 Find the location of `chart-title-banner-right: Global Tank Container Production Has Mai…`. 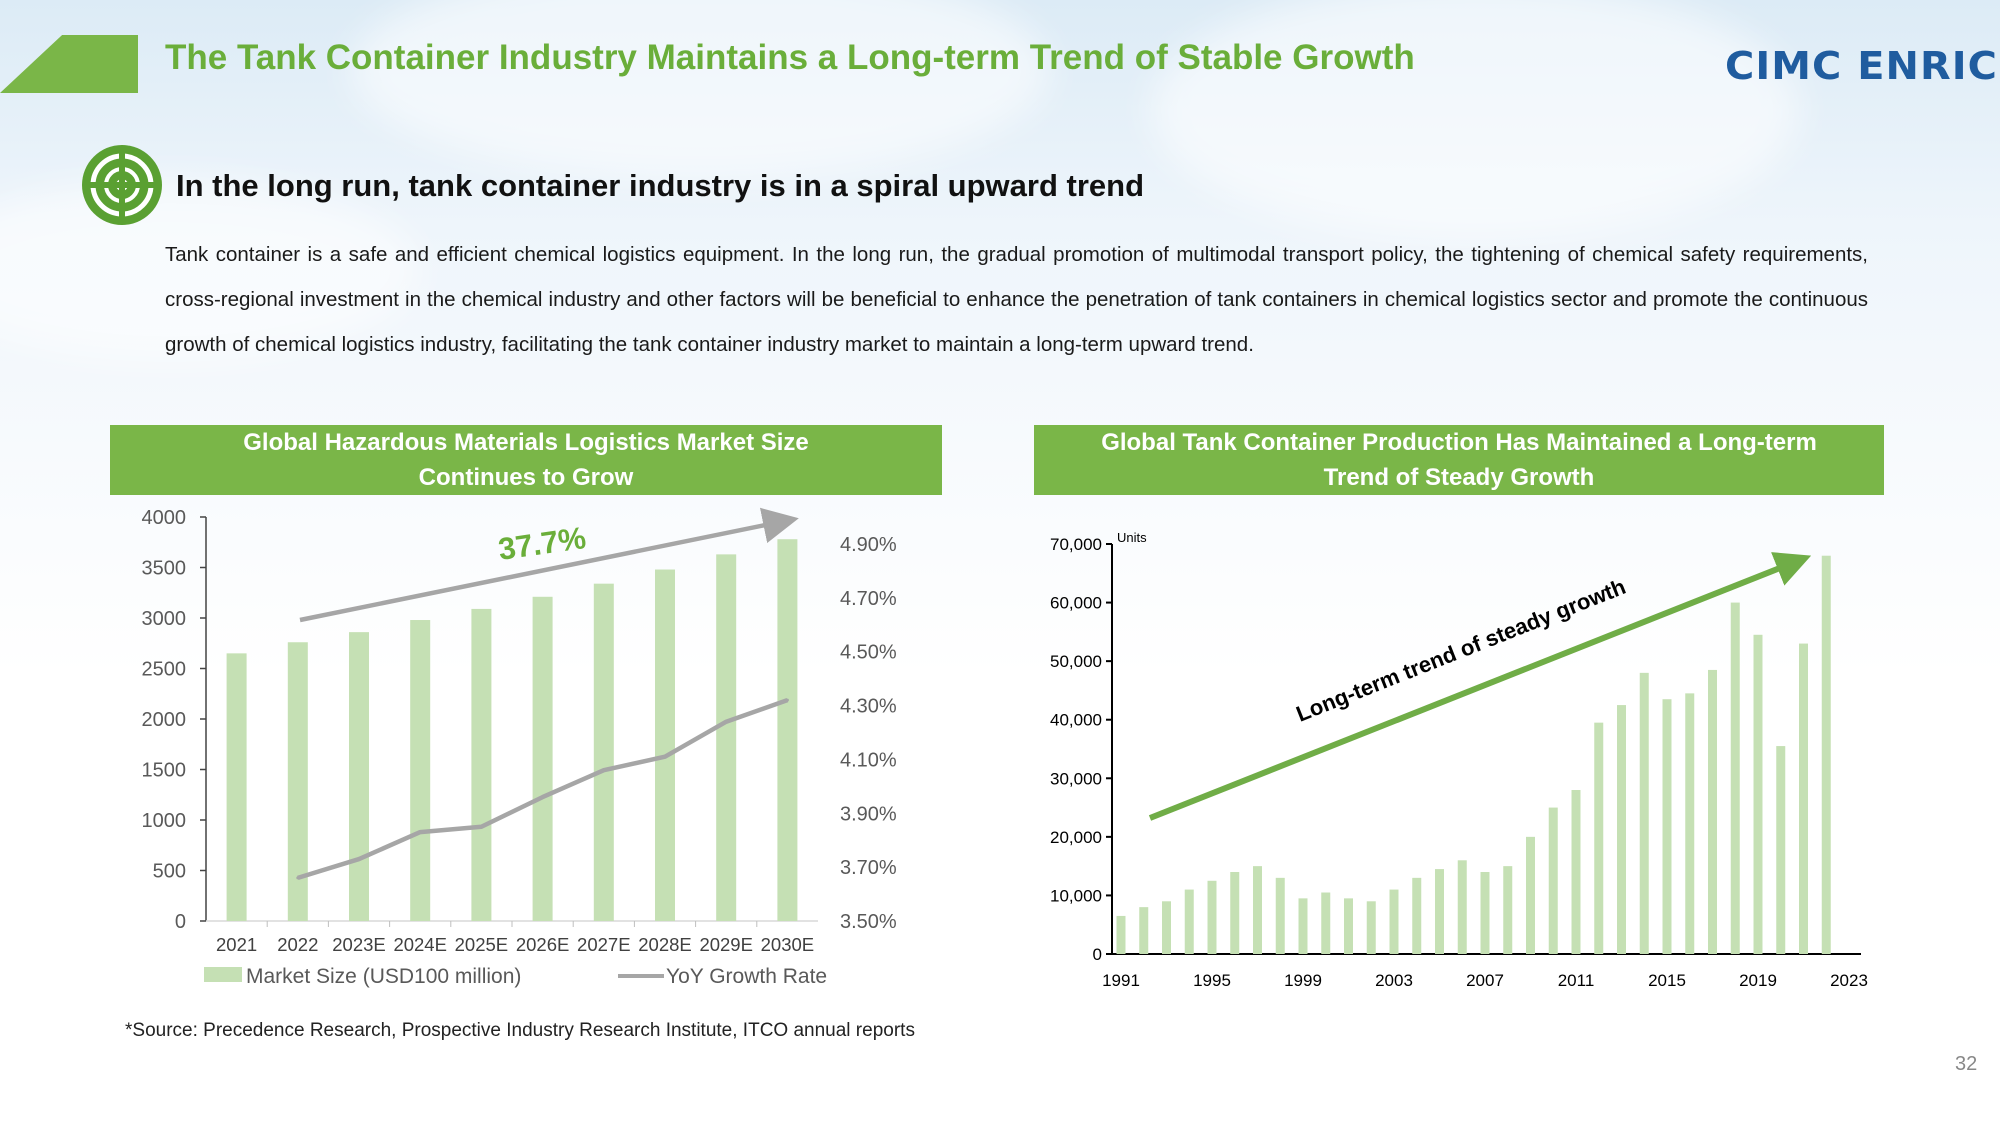

chart-title-banner-right: Global Tank Container Production Has Mai… is located at coordinates (1459, 460).